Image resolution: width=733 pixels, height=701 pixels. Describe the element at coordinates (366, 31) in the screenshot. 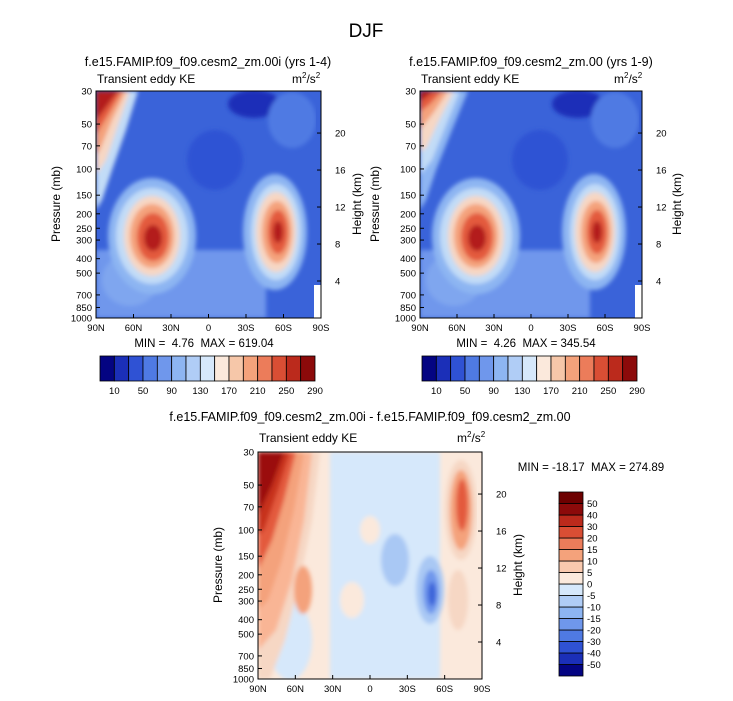

I see `page-title: DJF` at that location.